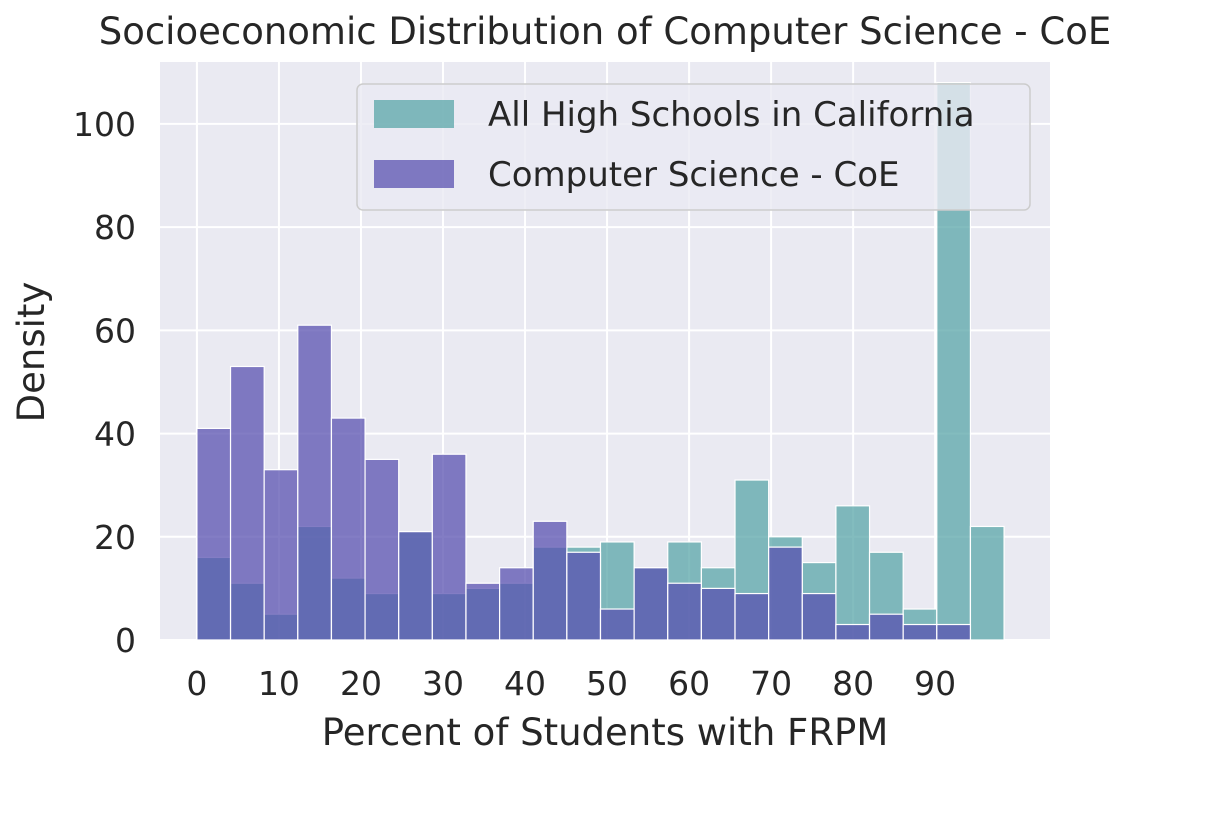 The width and height of the screenshot is (1214, 822). Describe the element at coordinates (935, 683) in the screenshot. I see `x-tick-label: 90` at that location.